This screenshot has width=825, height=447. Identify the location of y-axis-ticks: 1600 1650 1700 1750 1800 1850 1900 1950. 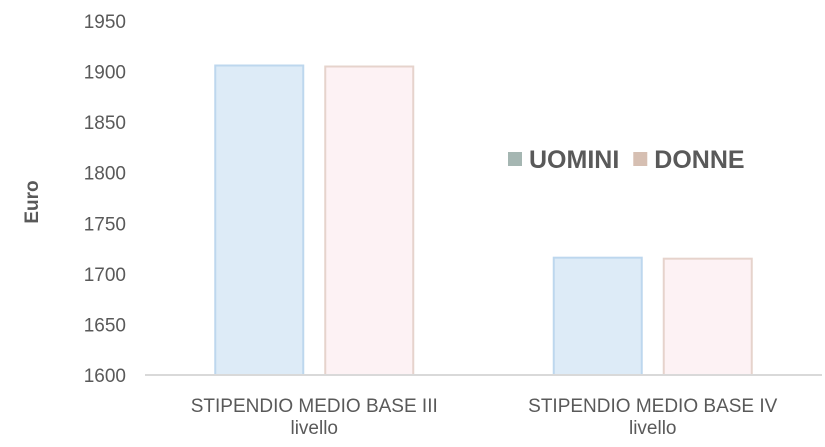
(105, 199).